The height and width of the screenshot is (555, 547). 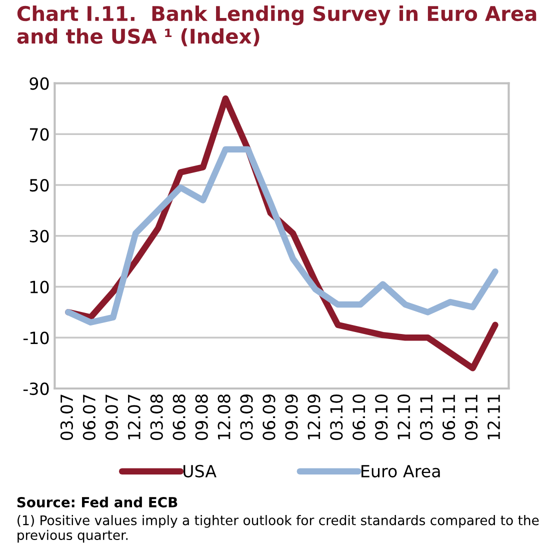 What do you see at coordinates (314, 417) in the screenshot?
I see `x-tick-label: 12.09` at bounding box center [314, 417].